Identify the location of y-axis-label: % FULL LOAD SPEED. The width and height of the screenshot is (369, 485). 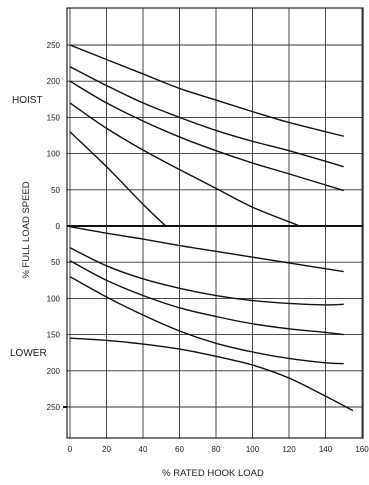
(26, 229).